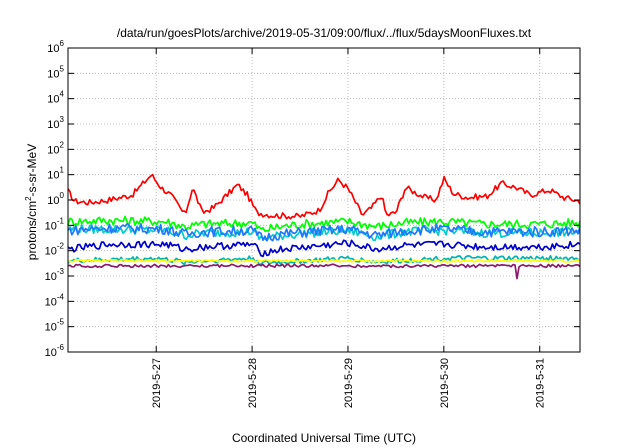 Image resolution: width=640 pixels, height=448 pixels. I want to click on y-tick-label: 10⁻¹, so click(55, 224).